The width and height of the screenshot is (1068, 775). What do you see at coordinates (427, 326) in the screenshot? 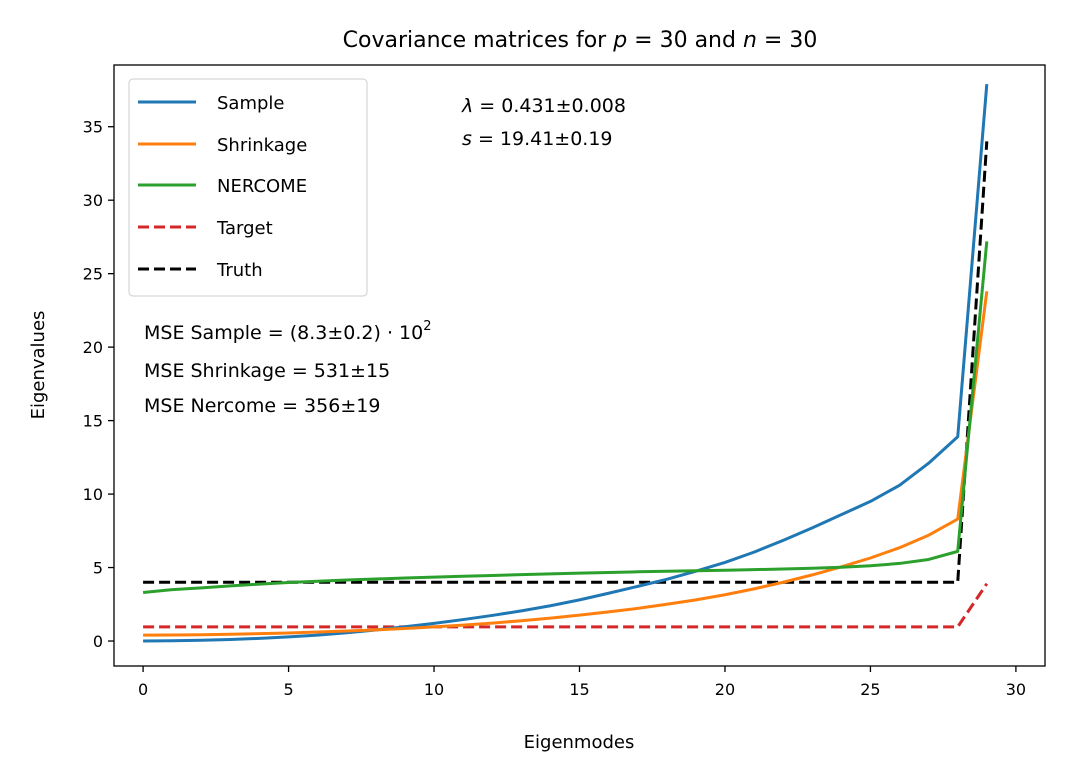
I see `mse-sample-exponent: 2` at bounding box center [427, 326].